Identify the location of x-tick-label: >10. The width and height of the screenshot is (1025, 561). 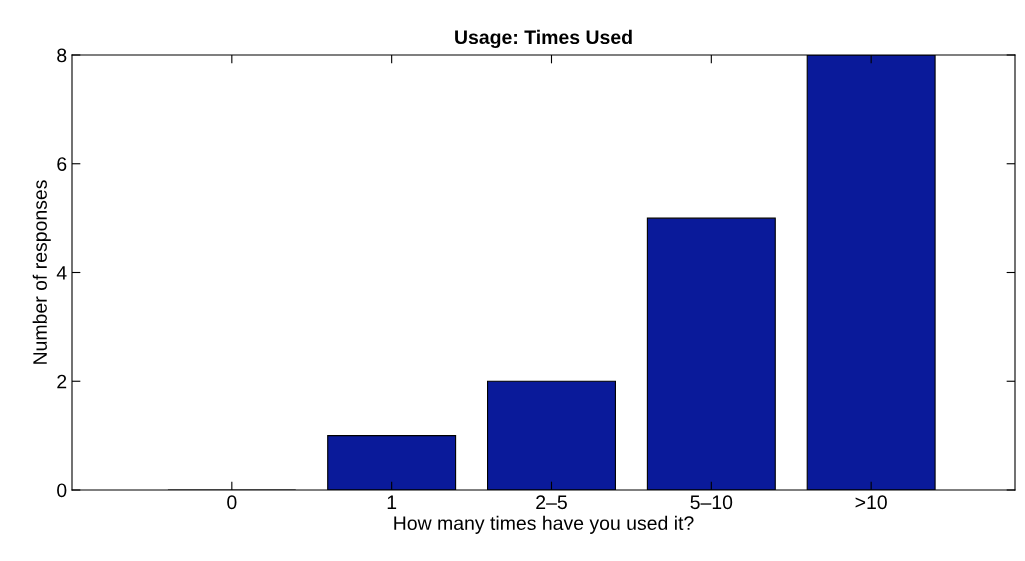
(871, 502).